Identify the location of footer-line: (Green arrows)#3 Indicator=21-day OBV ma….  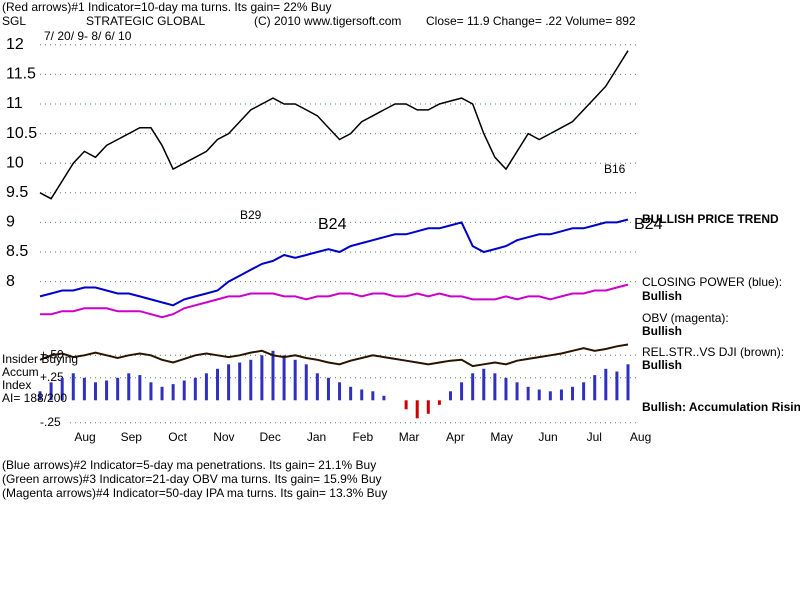
(192, 479).